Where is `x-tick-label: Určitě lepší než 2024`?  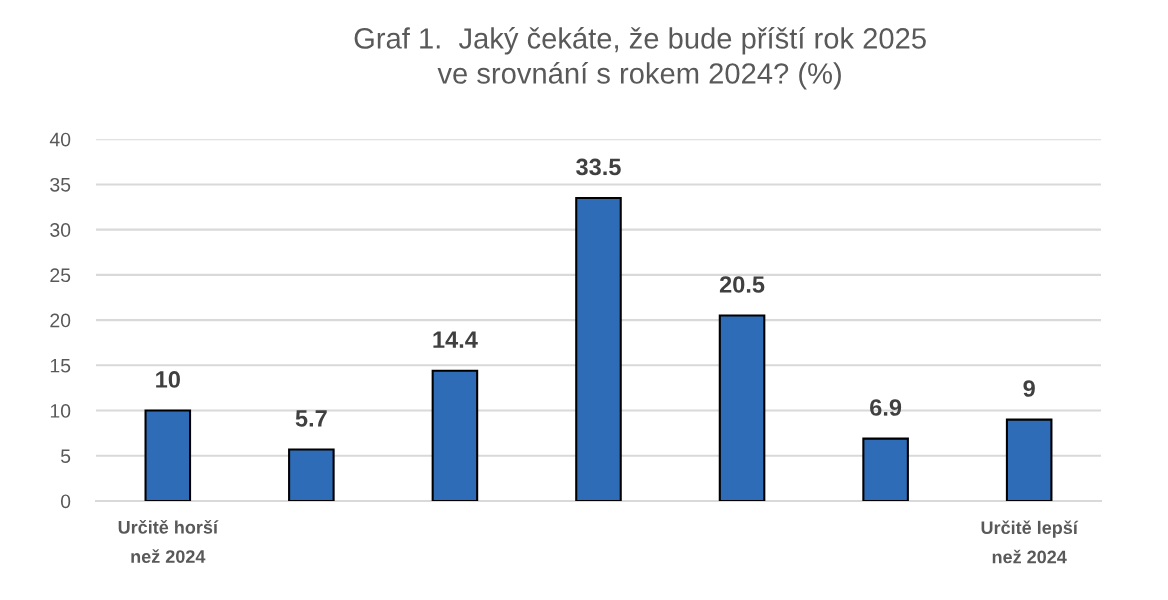 x-tick-label: Určitě lepší než 2024 is located at coordinates (1030, 542).